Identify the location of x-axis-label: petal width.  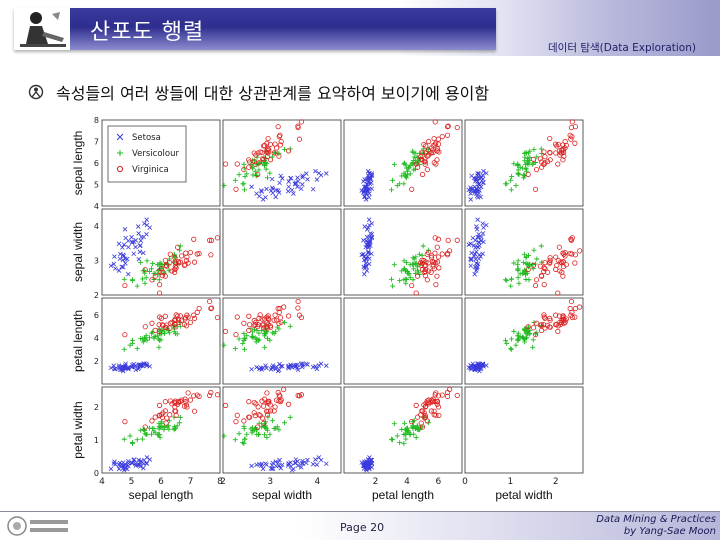
(523, 495).